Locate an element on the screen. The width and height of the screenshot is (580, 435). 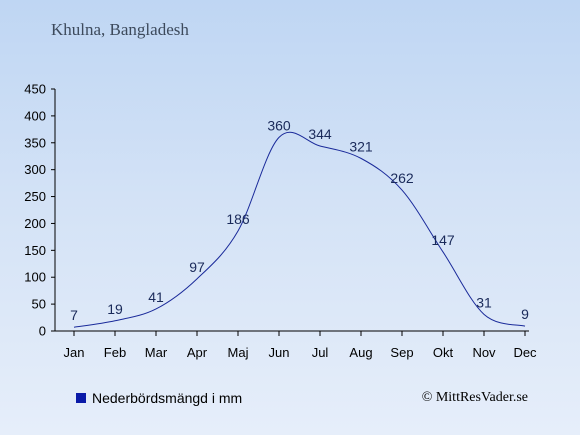
y-tick-label: 0 is located at coordinates (42, 331).